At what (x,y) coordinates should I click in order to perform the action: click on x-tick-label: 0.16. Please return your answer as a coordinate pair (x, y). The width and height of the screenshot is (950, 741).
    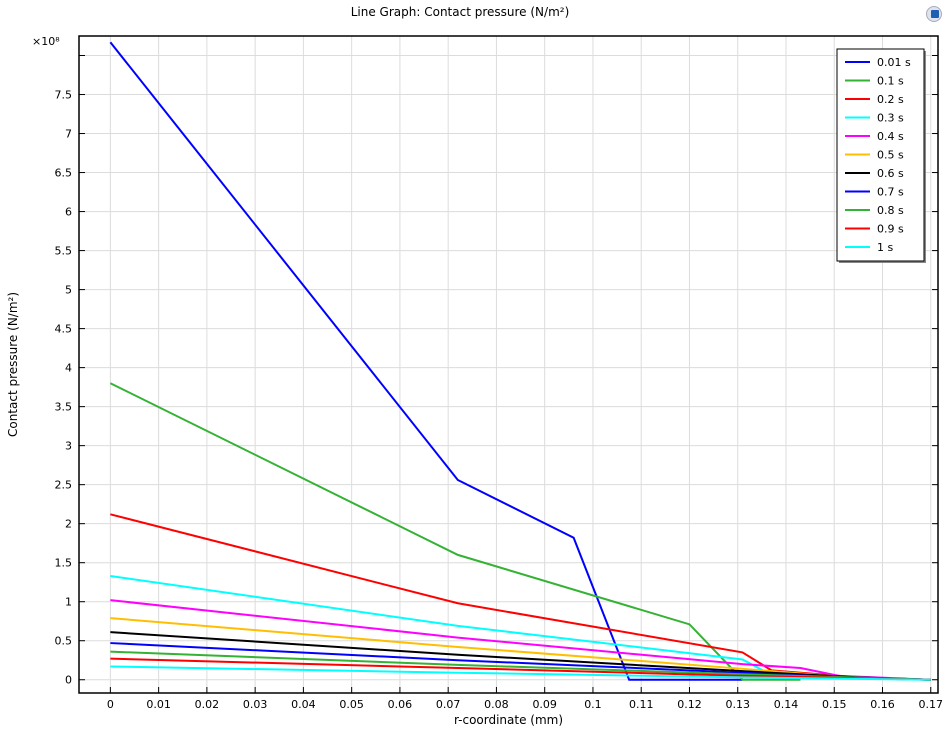
    Looking at the image, I should click on (882, 704).